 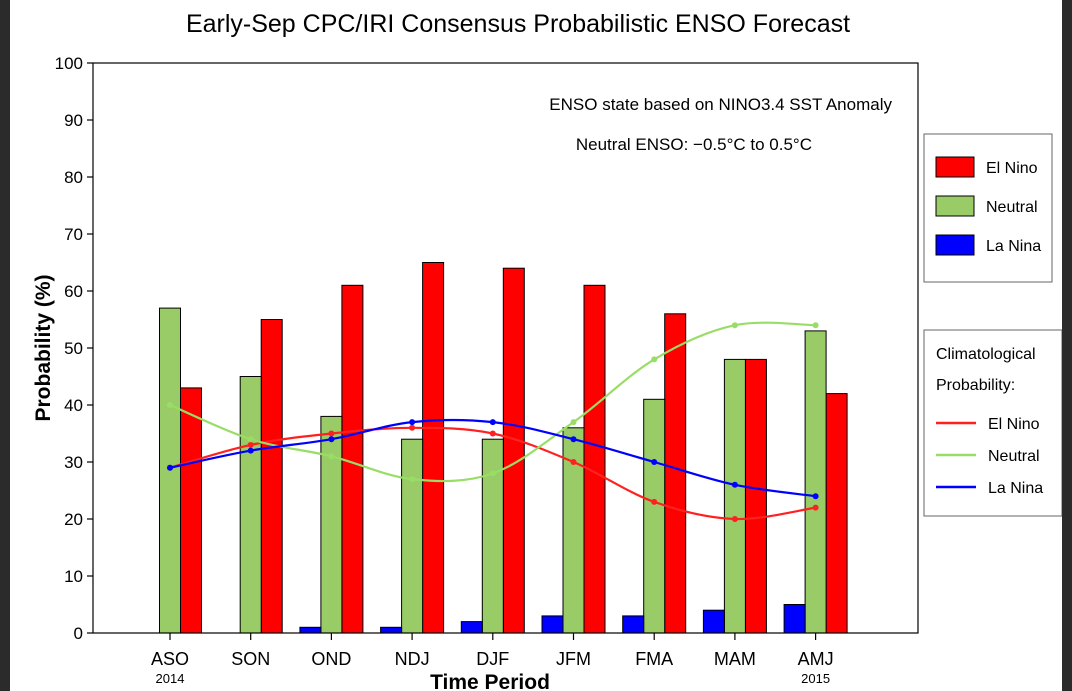 I want to click on y-tick-label-70: 70, so click(x=73, y=234).